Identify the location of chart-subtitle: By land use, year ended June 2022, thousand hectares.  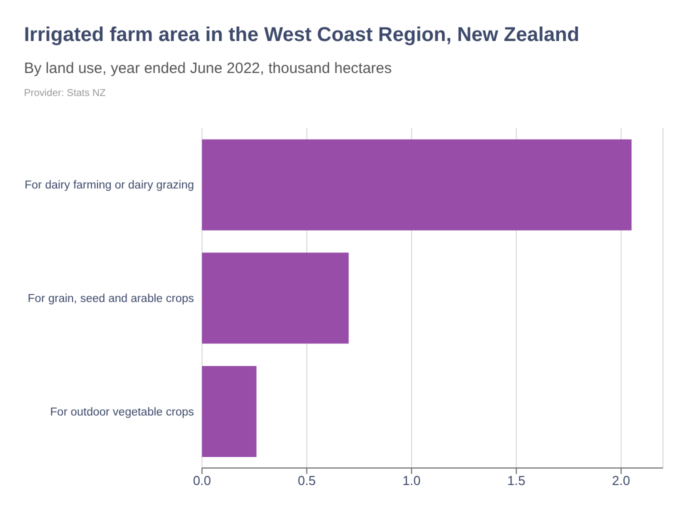
(208, 68).